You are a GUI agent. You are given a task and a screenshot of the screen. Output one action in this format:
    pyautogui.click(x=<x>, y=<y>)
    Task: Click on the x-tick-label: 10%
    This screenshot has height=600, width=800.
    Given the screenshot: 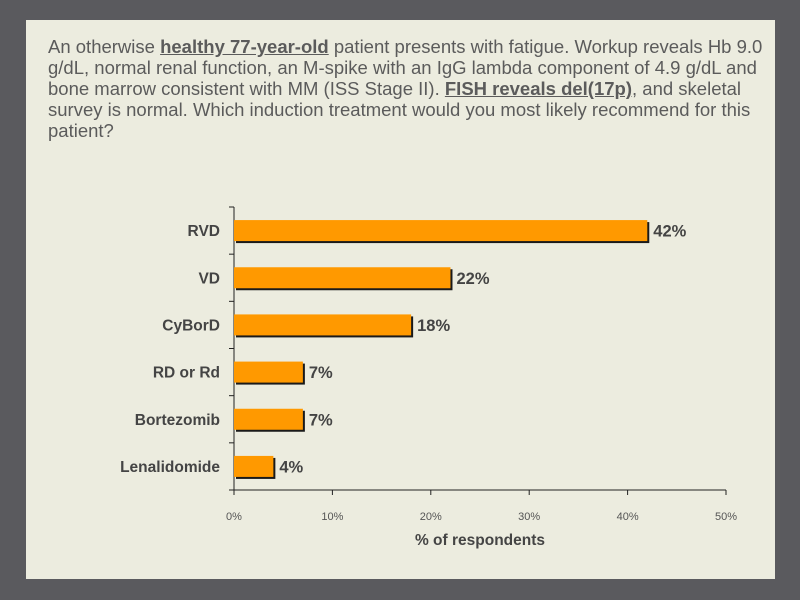 What is the action you would take?
    pyautogui.click(x=332, y=517)
    